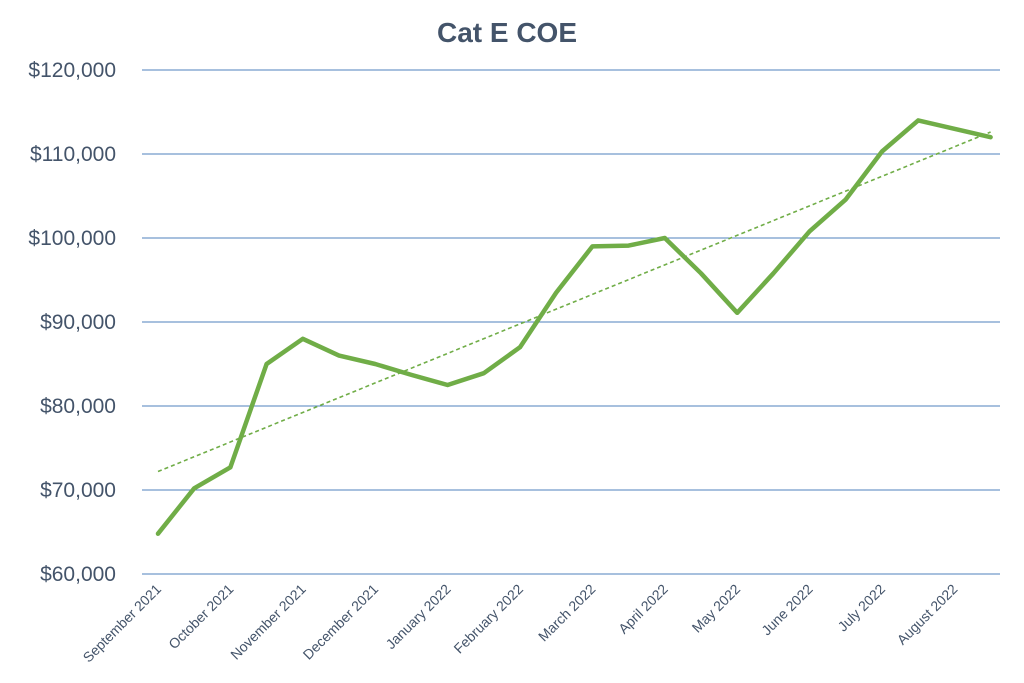  Describe the element at coordinates (268, 622) in the screenshot. I see `x-tick-label: November 2021` at that location.